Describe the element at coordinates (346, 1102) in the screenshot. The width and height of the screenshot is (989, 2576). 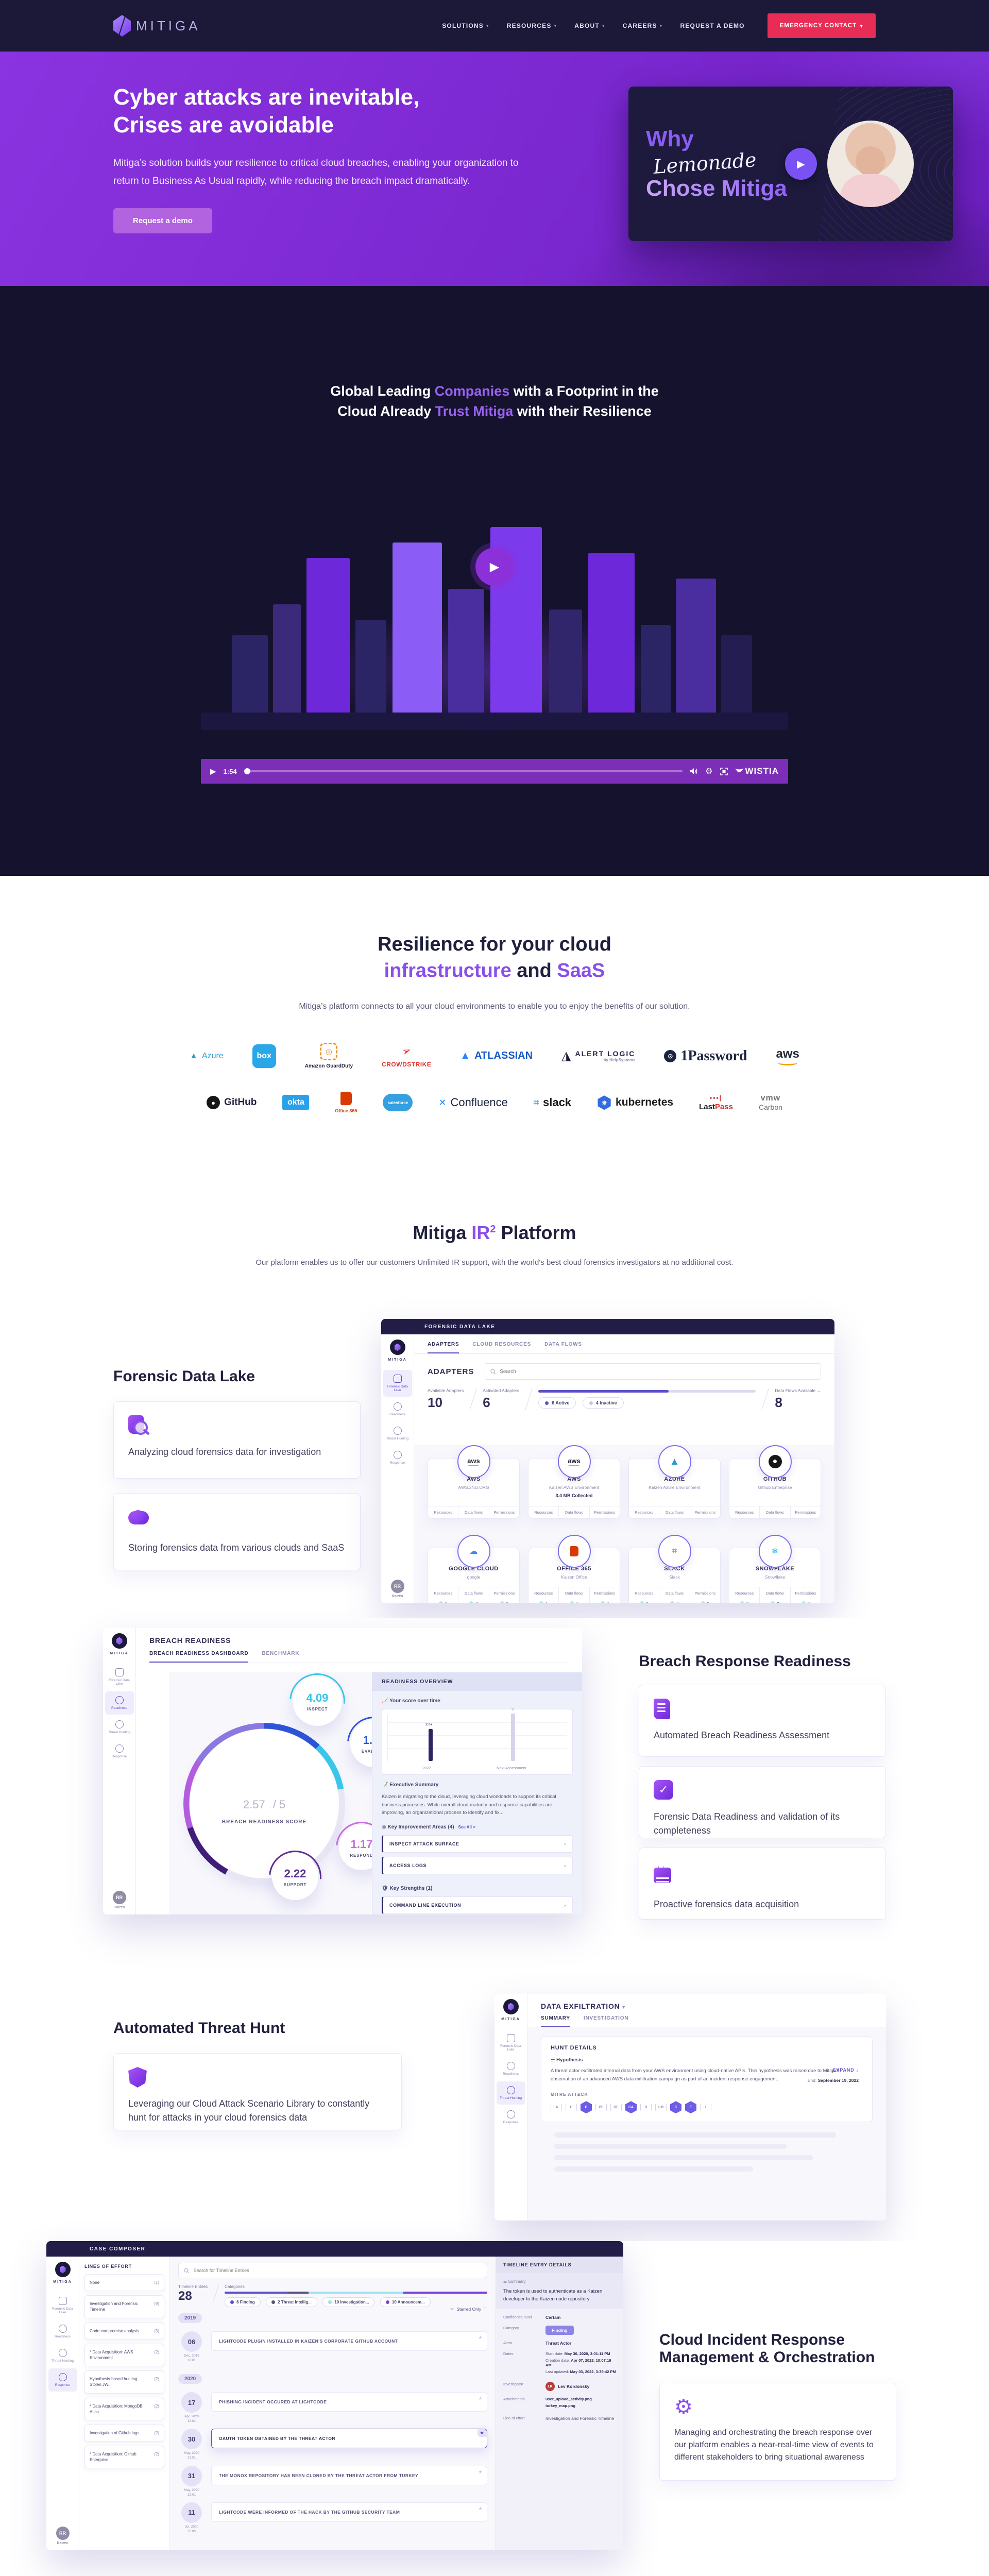
I see `office365-logo: Office 365` at that location.